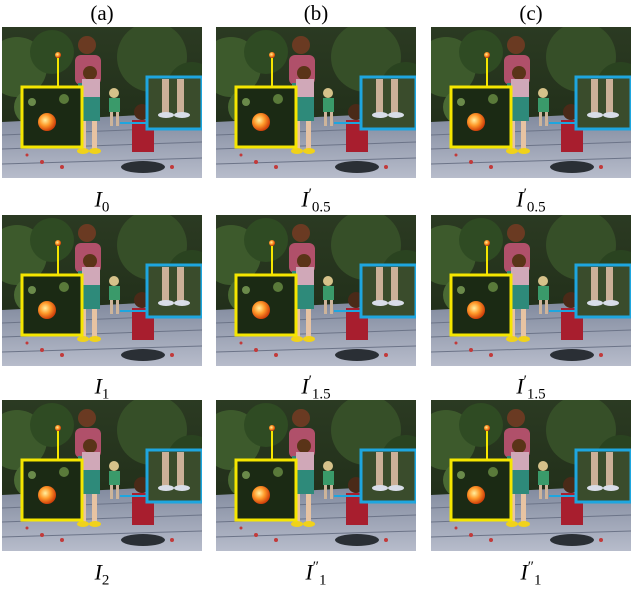 The height and width of the screenshot is (597, 634). What do you see at coordinates (531, 201) in the screenshot?
I see `caption-c-row1: I′0.5` at bounding box center [531, 201].